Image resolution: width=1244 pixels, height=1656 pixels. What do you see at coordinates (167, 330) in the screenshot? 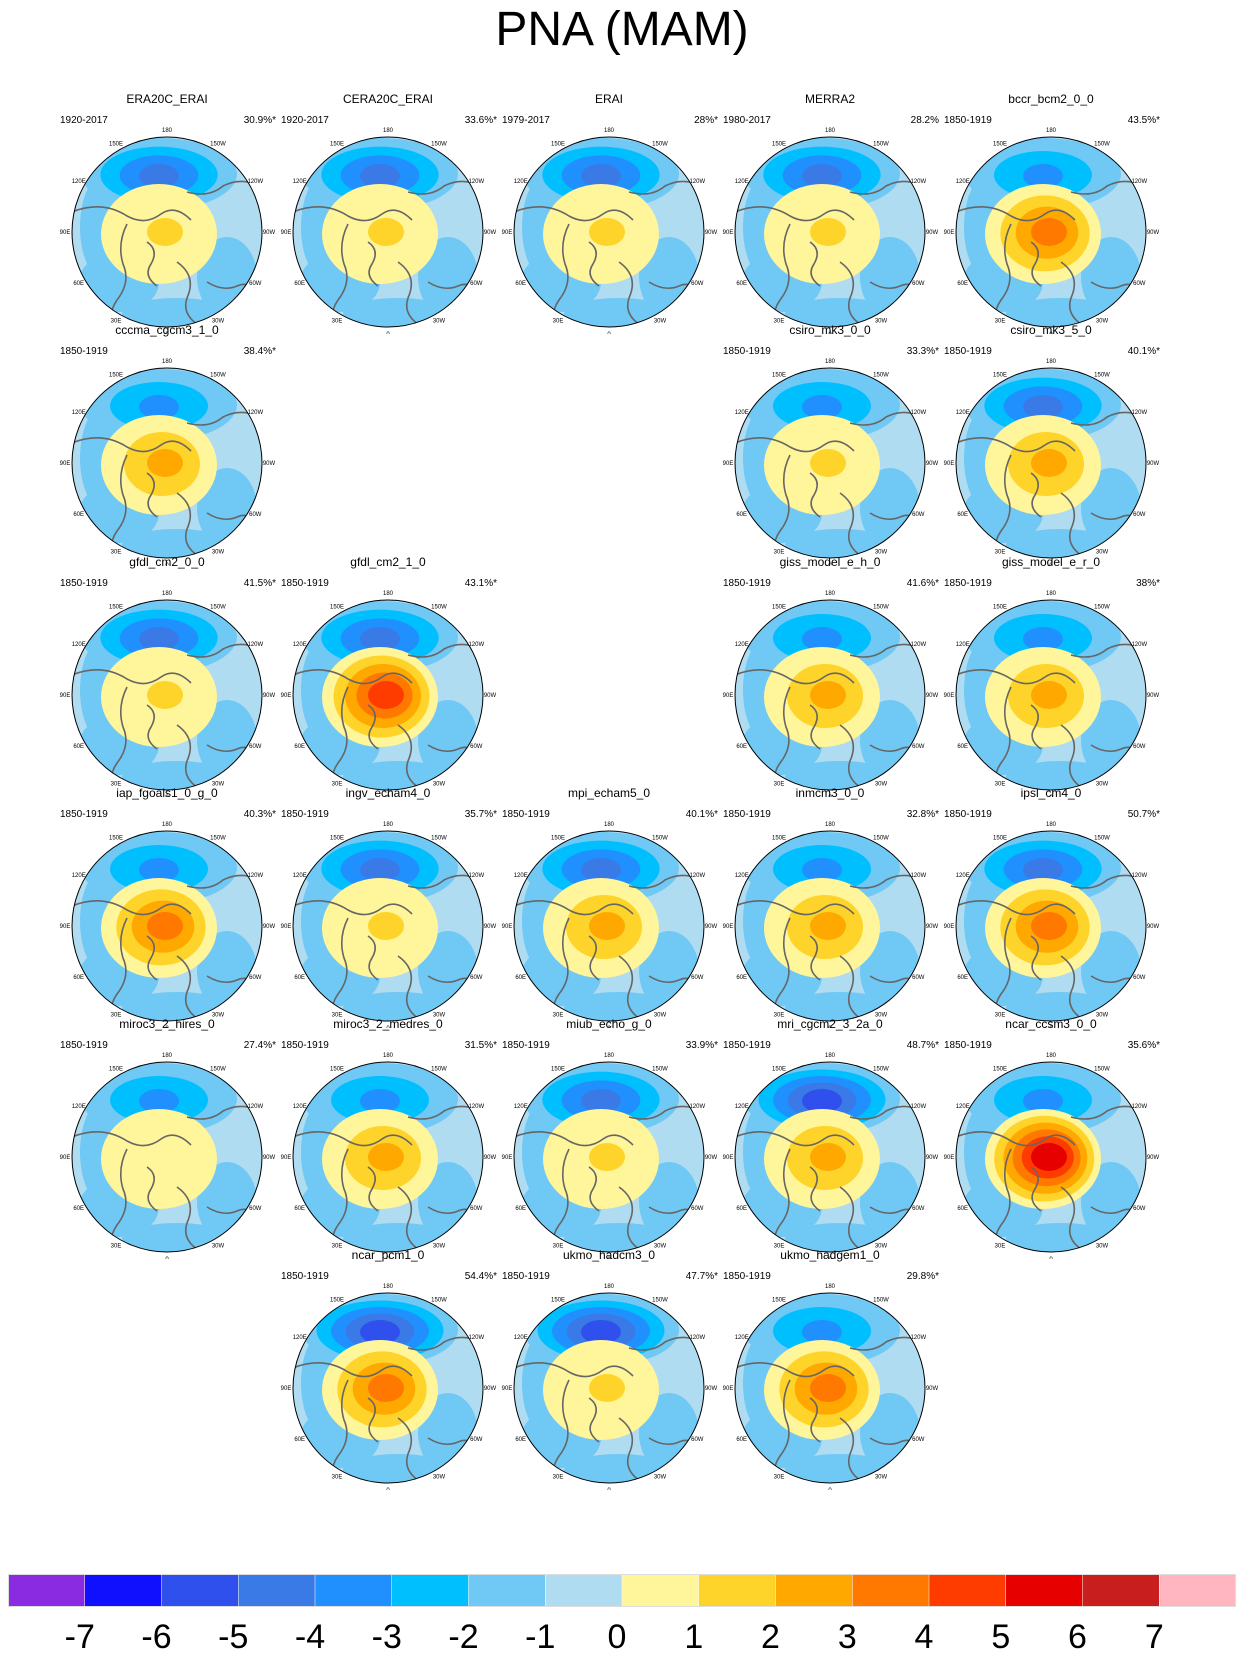
I see `panel-title: cccma_cgcm3_1_0` at bounding box center [167, 330].